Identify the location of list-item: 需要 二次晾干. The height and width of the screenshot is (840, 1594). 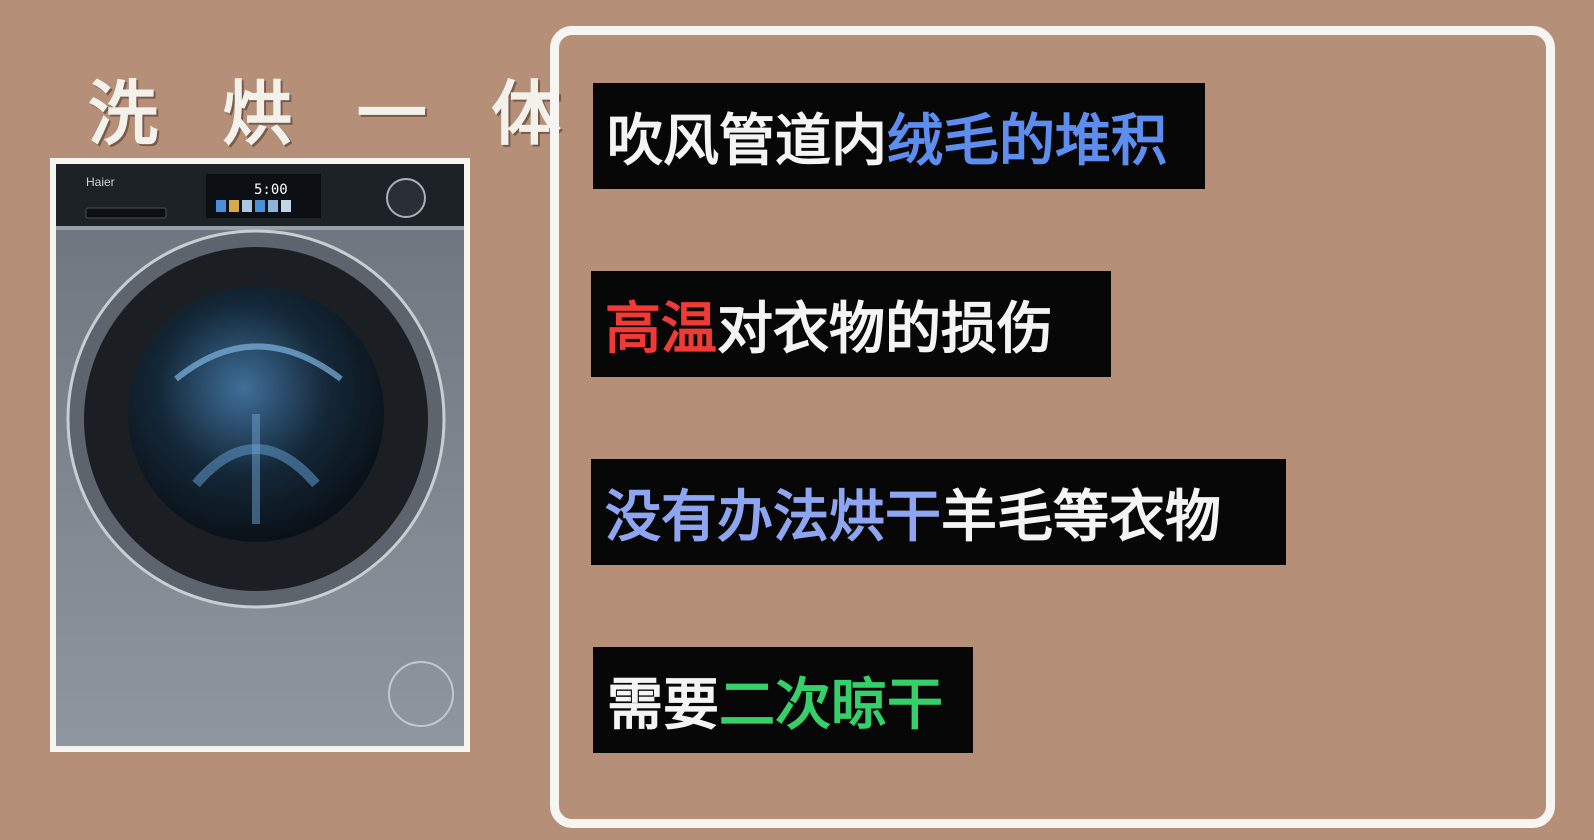
(783, 700).